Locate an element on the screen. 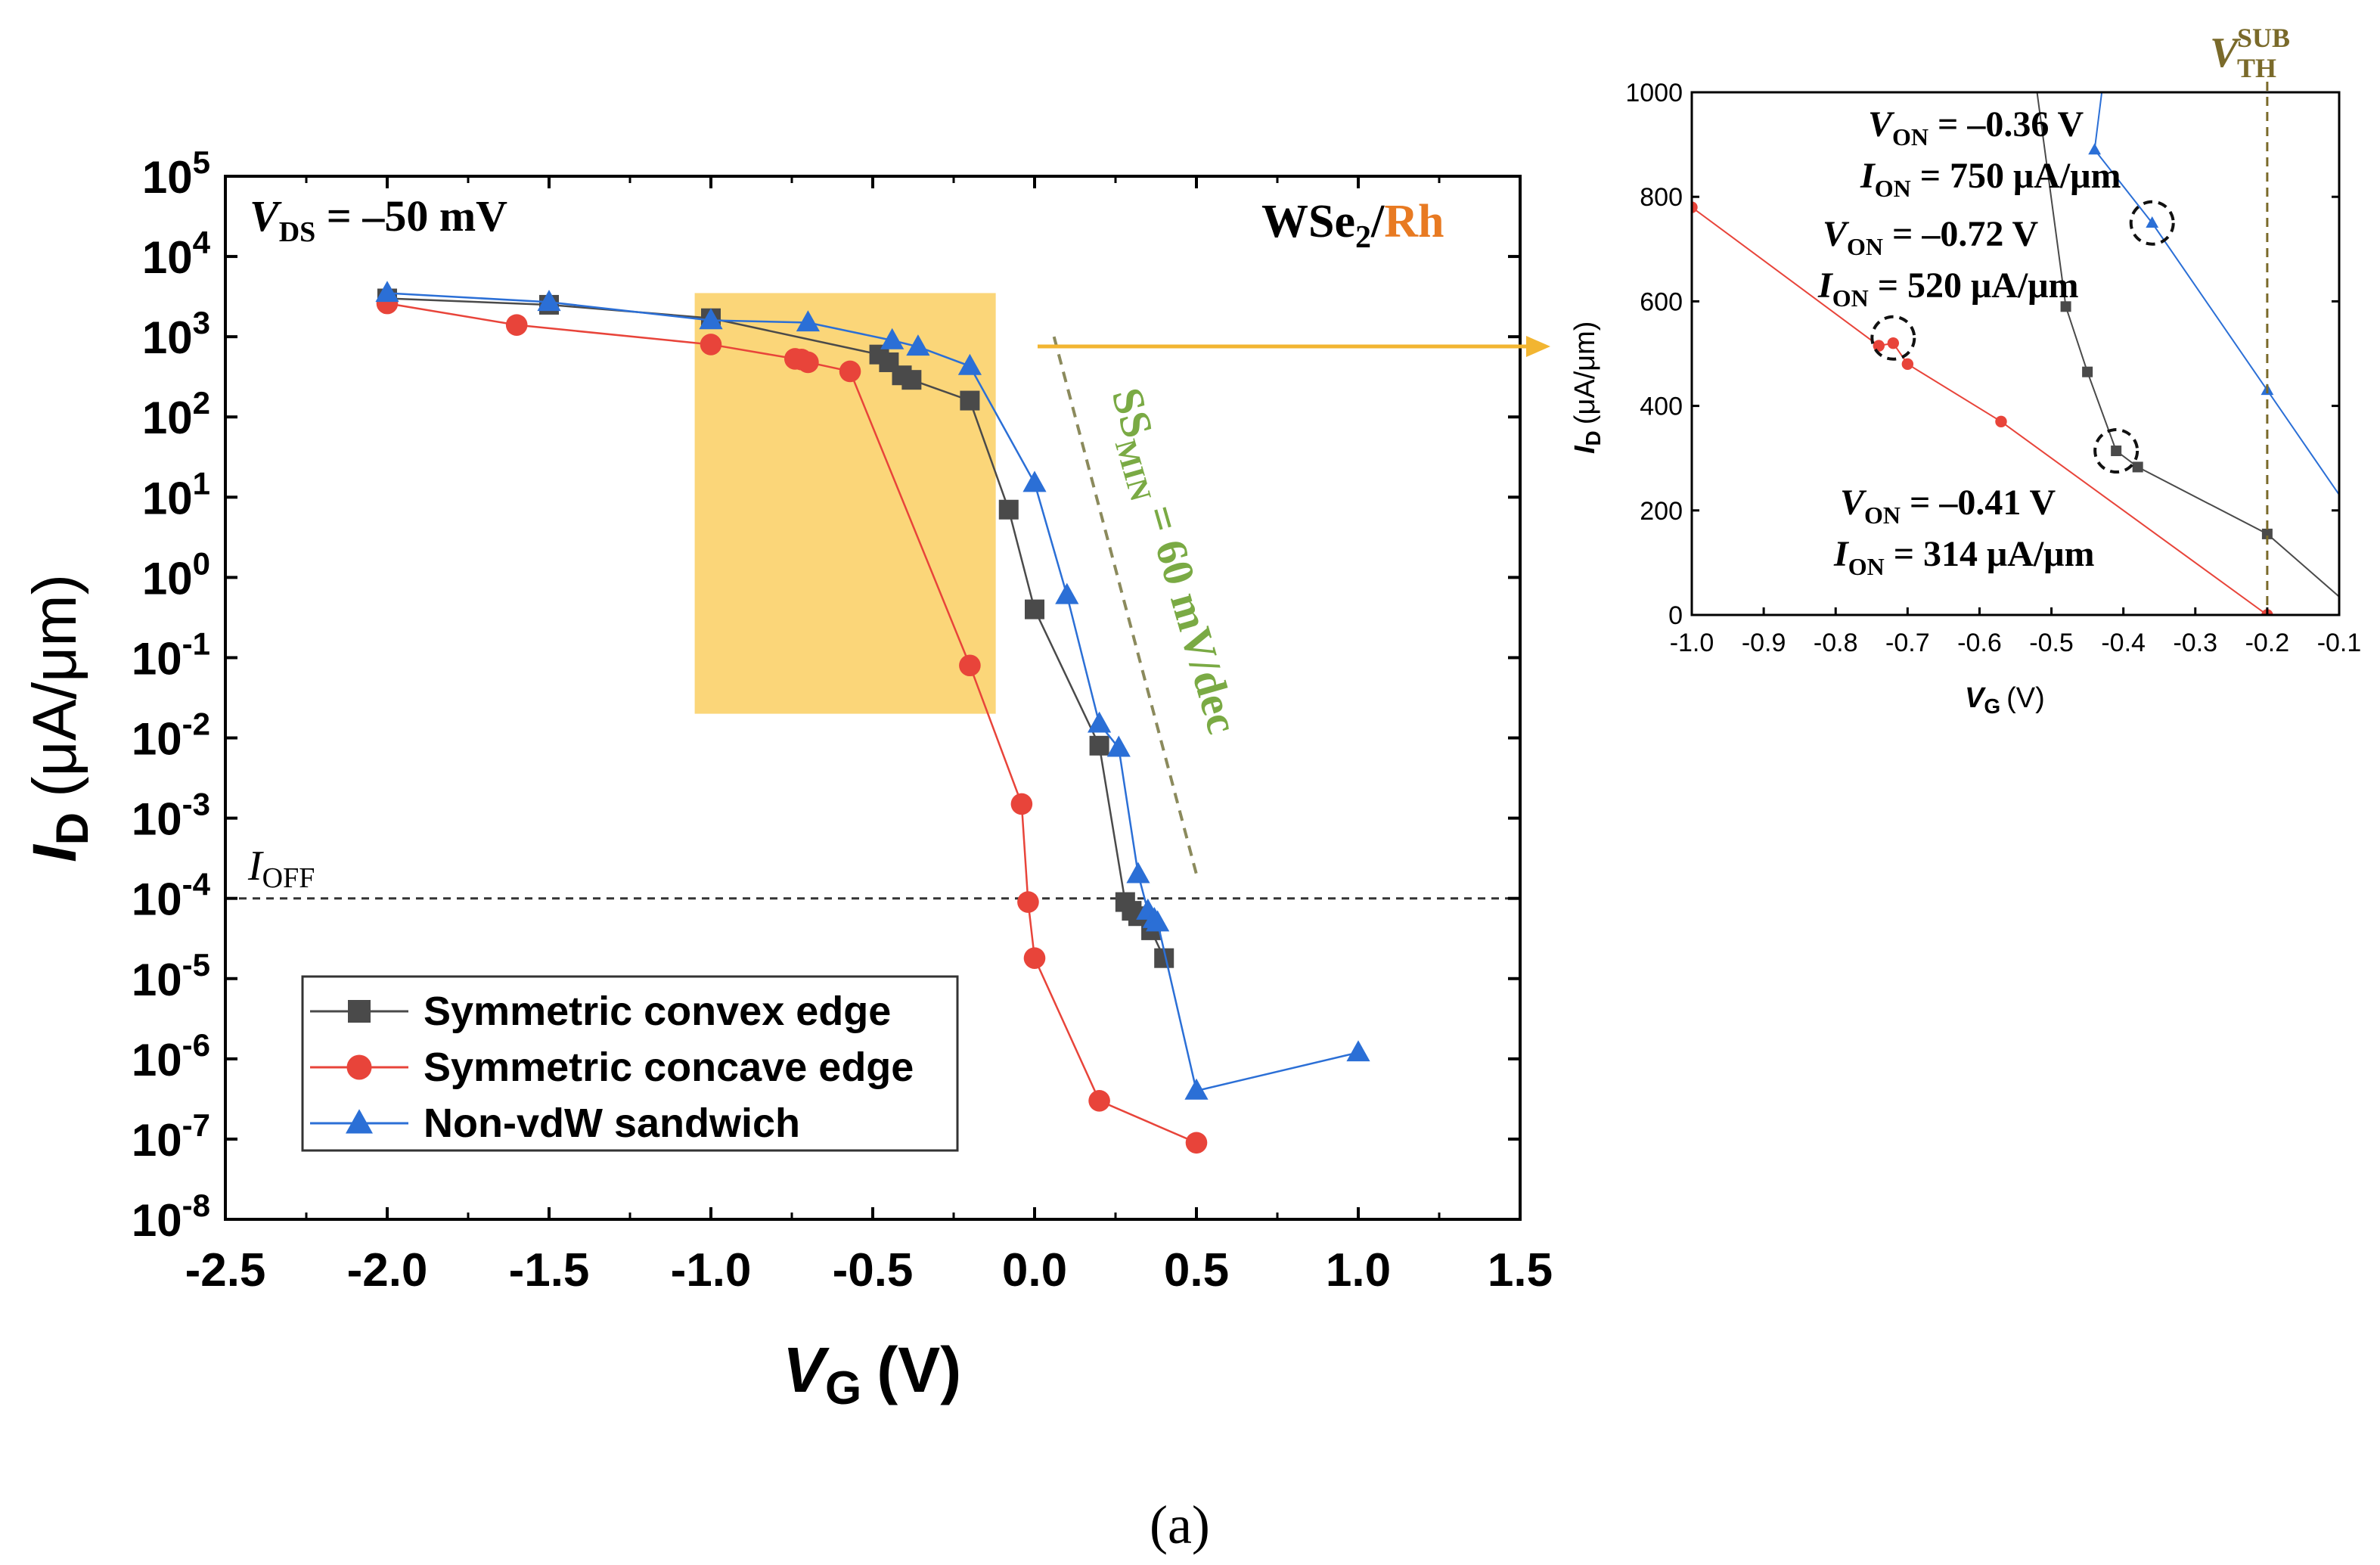  main-y-tick-label: 10⁻⁷ is located at coordinates (171, 1136).